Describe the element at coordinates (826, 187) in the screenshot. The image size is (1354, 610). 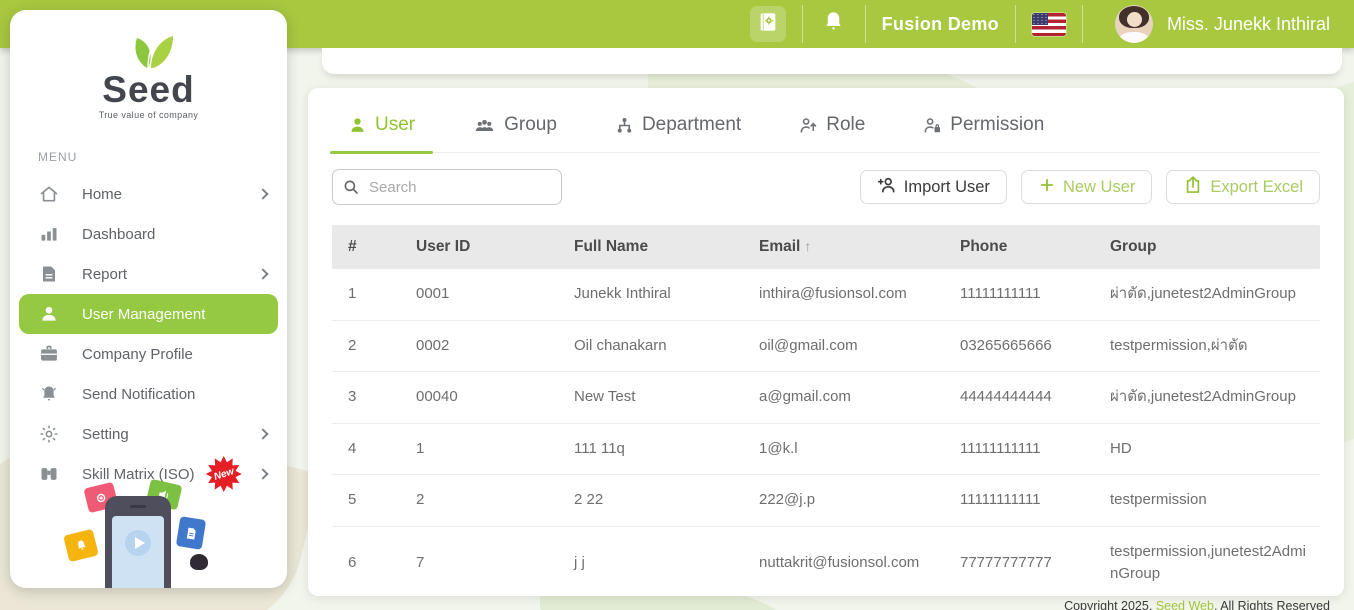
I see `table-toolbar: Import User New User Export Excel` at that location.